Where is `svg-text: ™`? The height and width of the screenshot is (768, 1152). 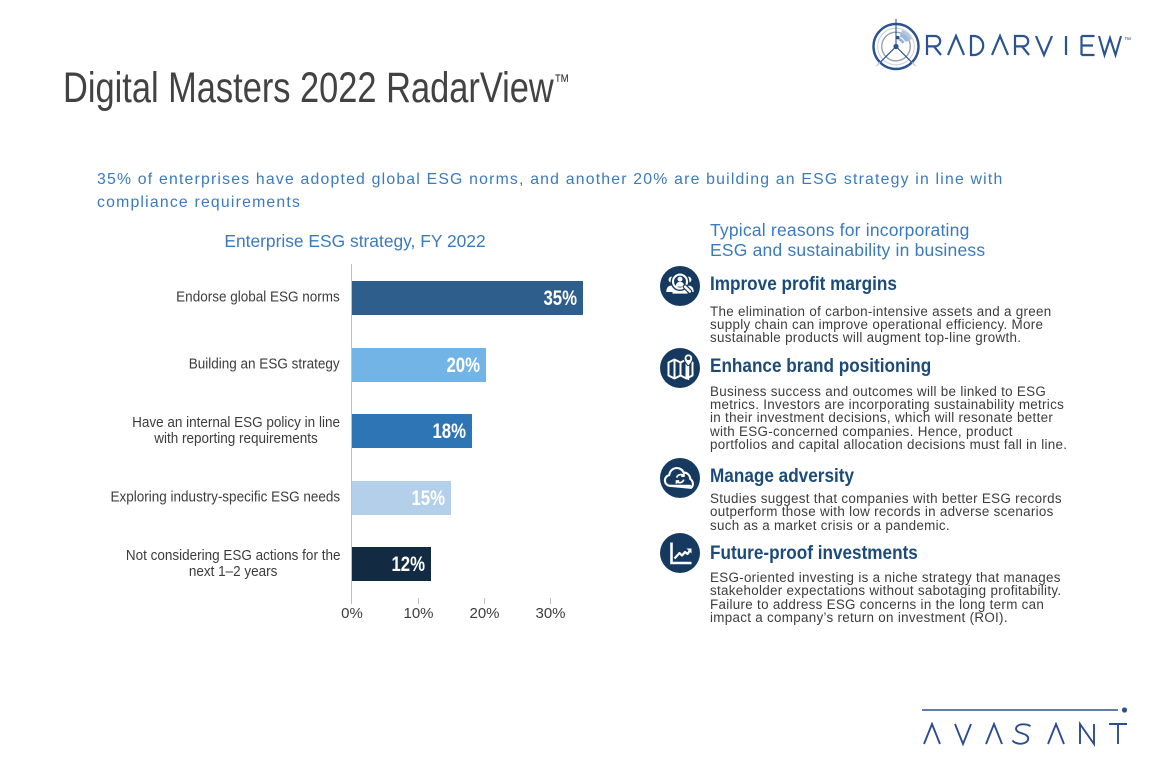 svg-text: ™ is located at coordinates (1127, 40).